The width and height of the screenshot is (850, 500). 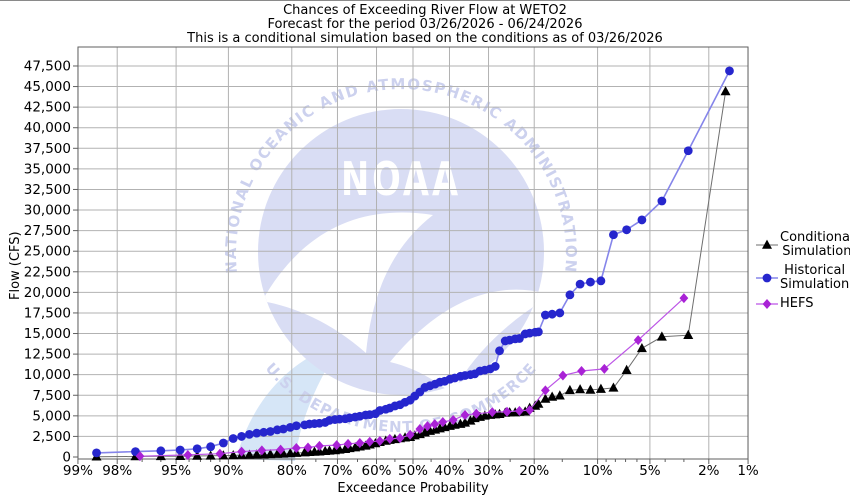 What do you see at coordinates (767, 304) in the screenshot?
I see `diamond-marker-icon` at bounding box center [767, 304].